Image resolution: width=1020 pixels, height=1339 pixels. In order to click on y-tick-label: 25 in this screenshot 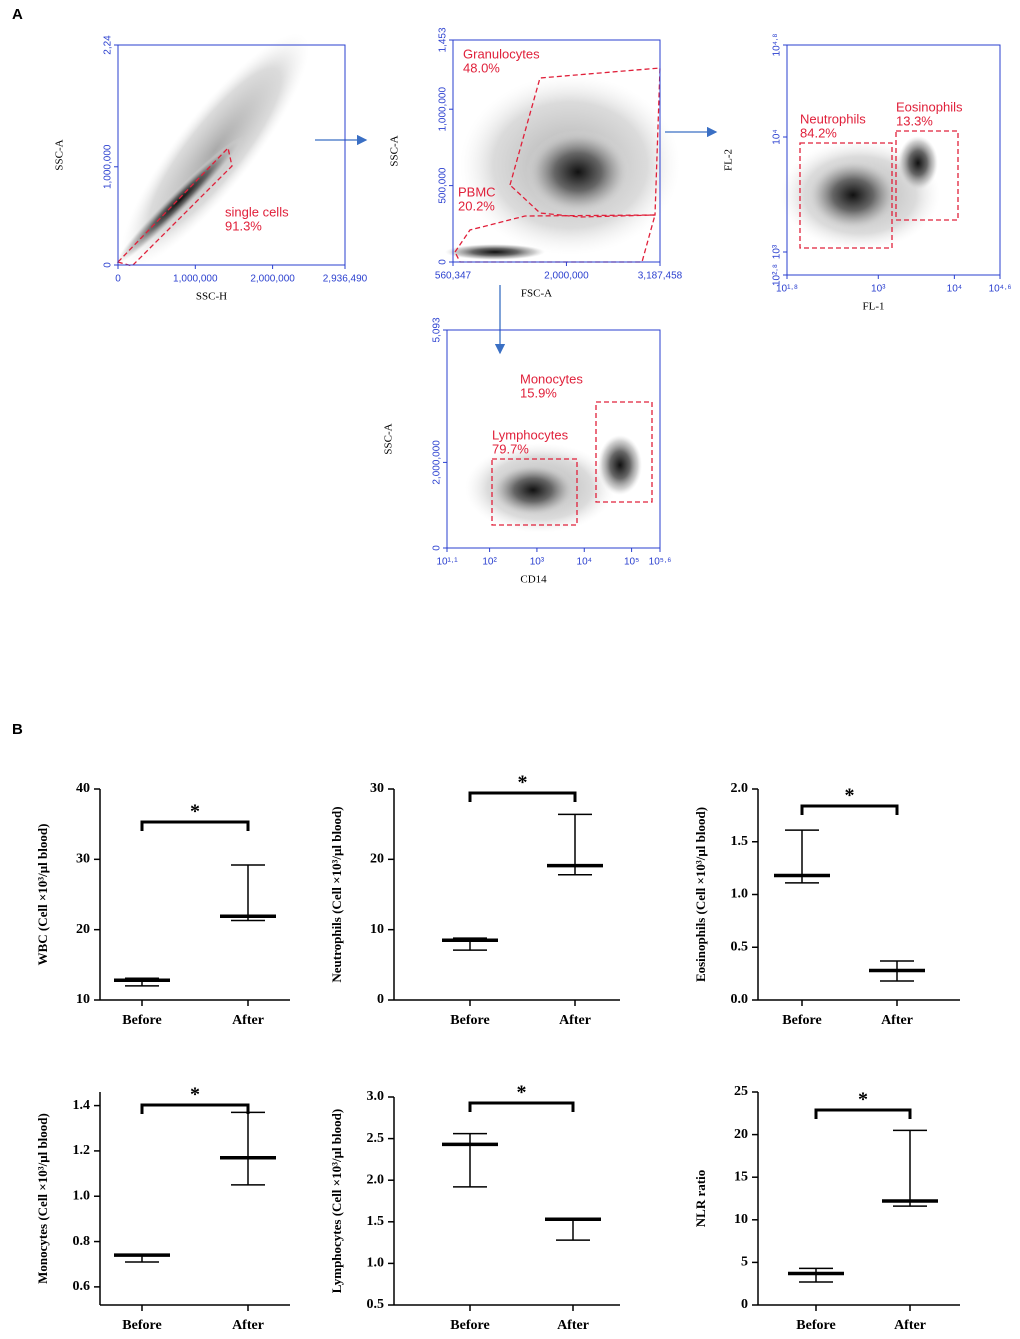, I will do `click(741, 1091)`.